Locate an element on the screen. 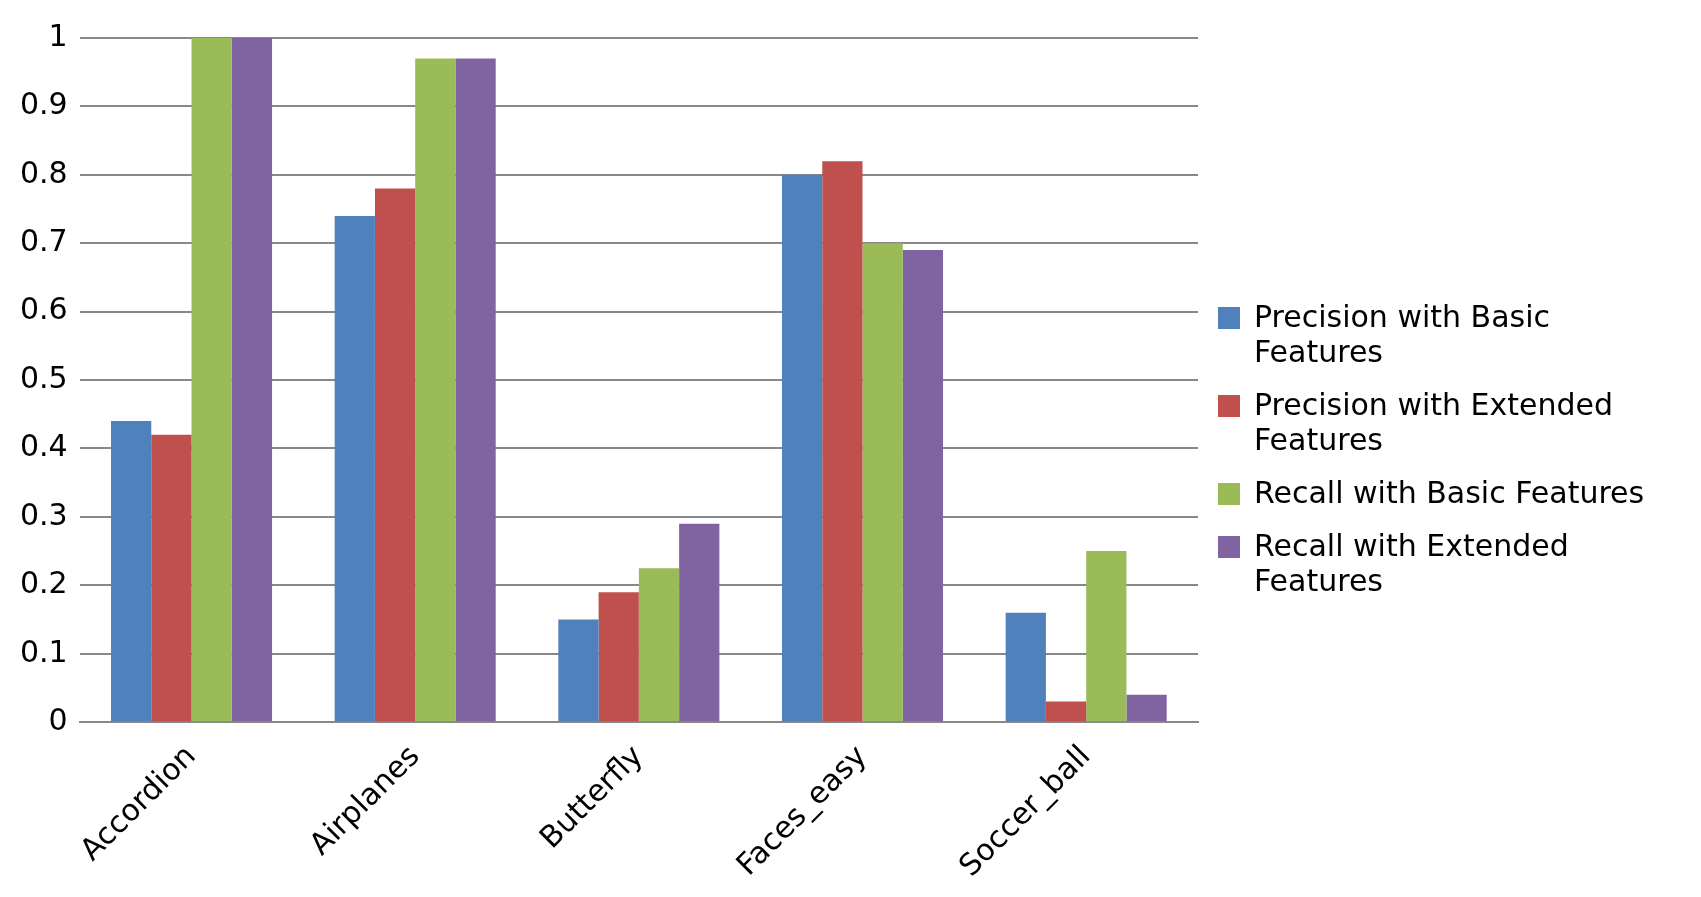 The width and height of the screenshot is (1701, 897). y-tick-label: 0.4 is located at coordinates (43, 446).